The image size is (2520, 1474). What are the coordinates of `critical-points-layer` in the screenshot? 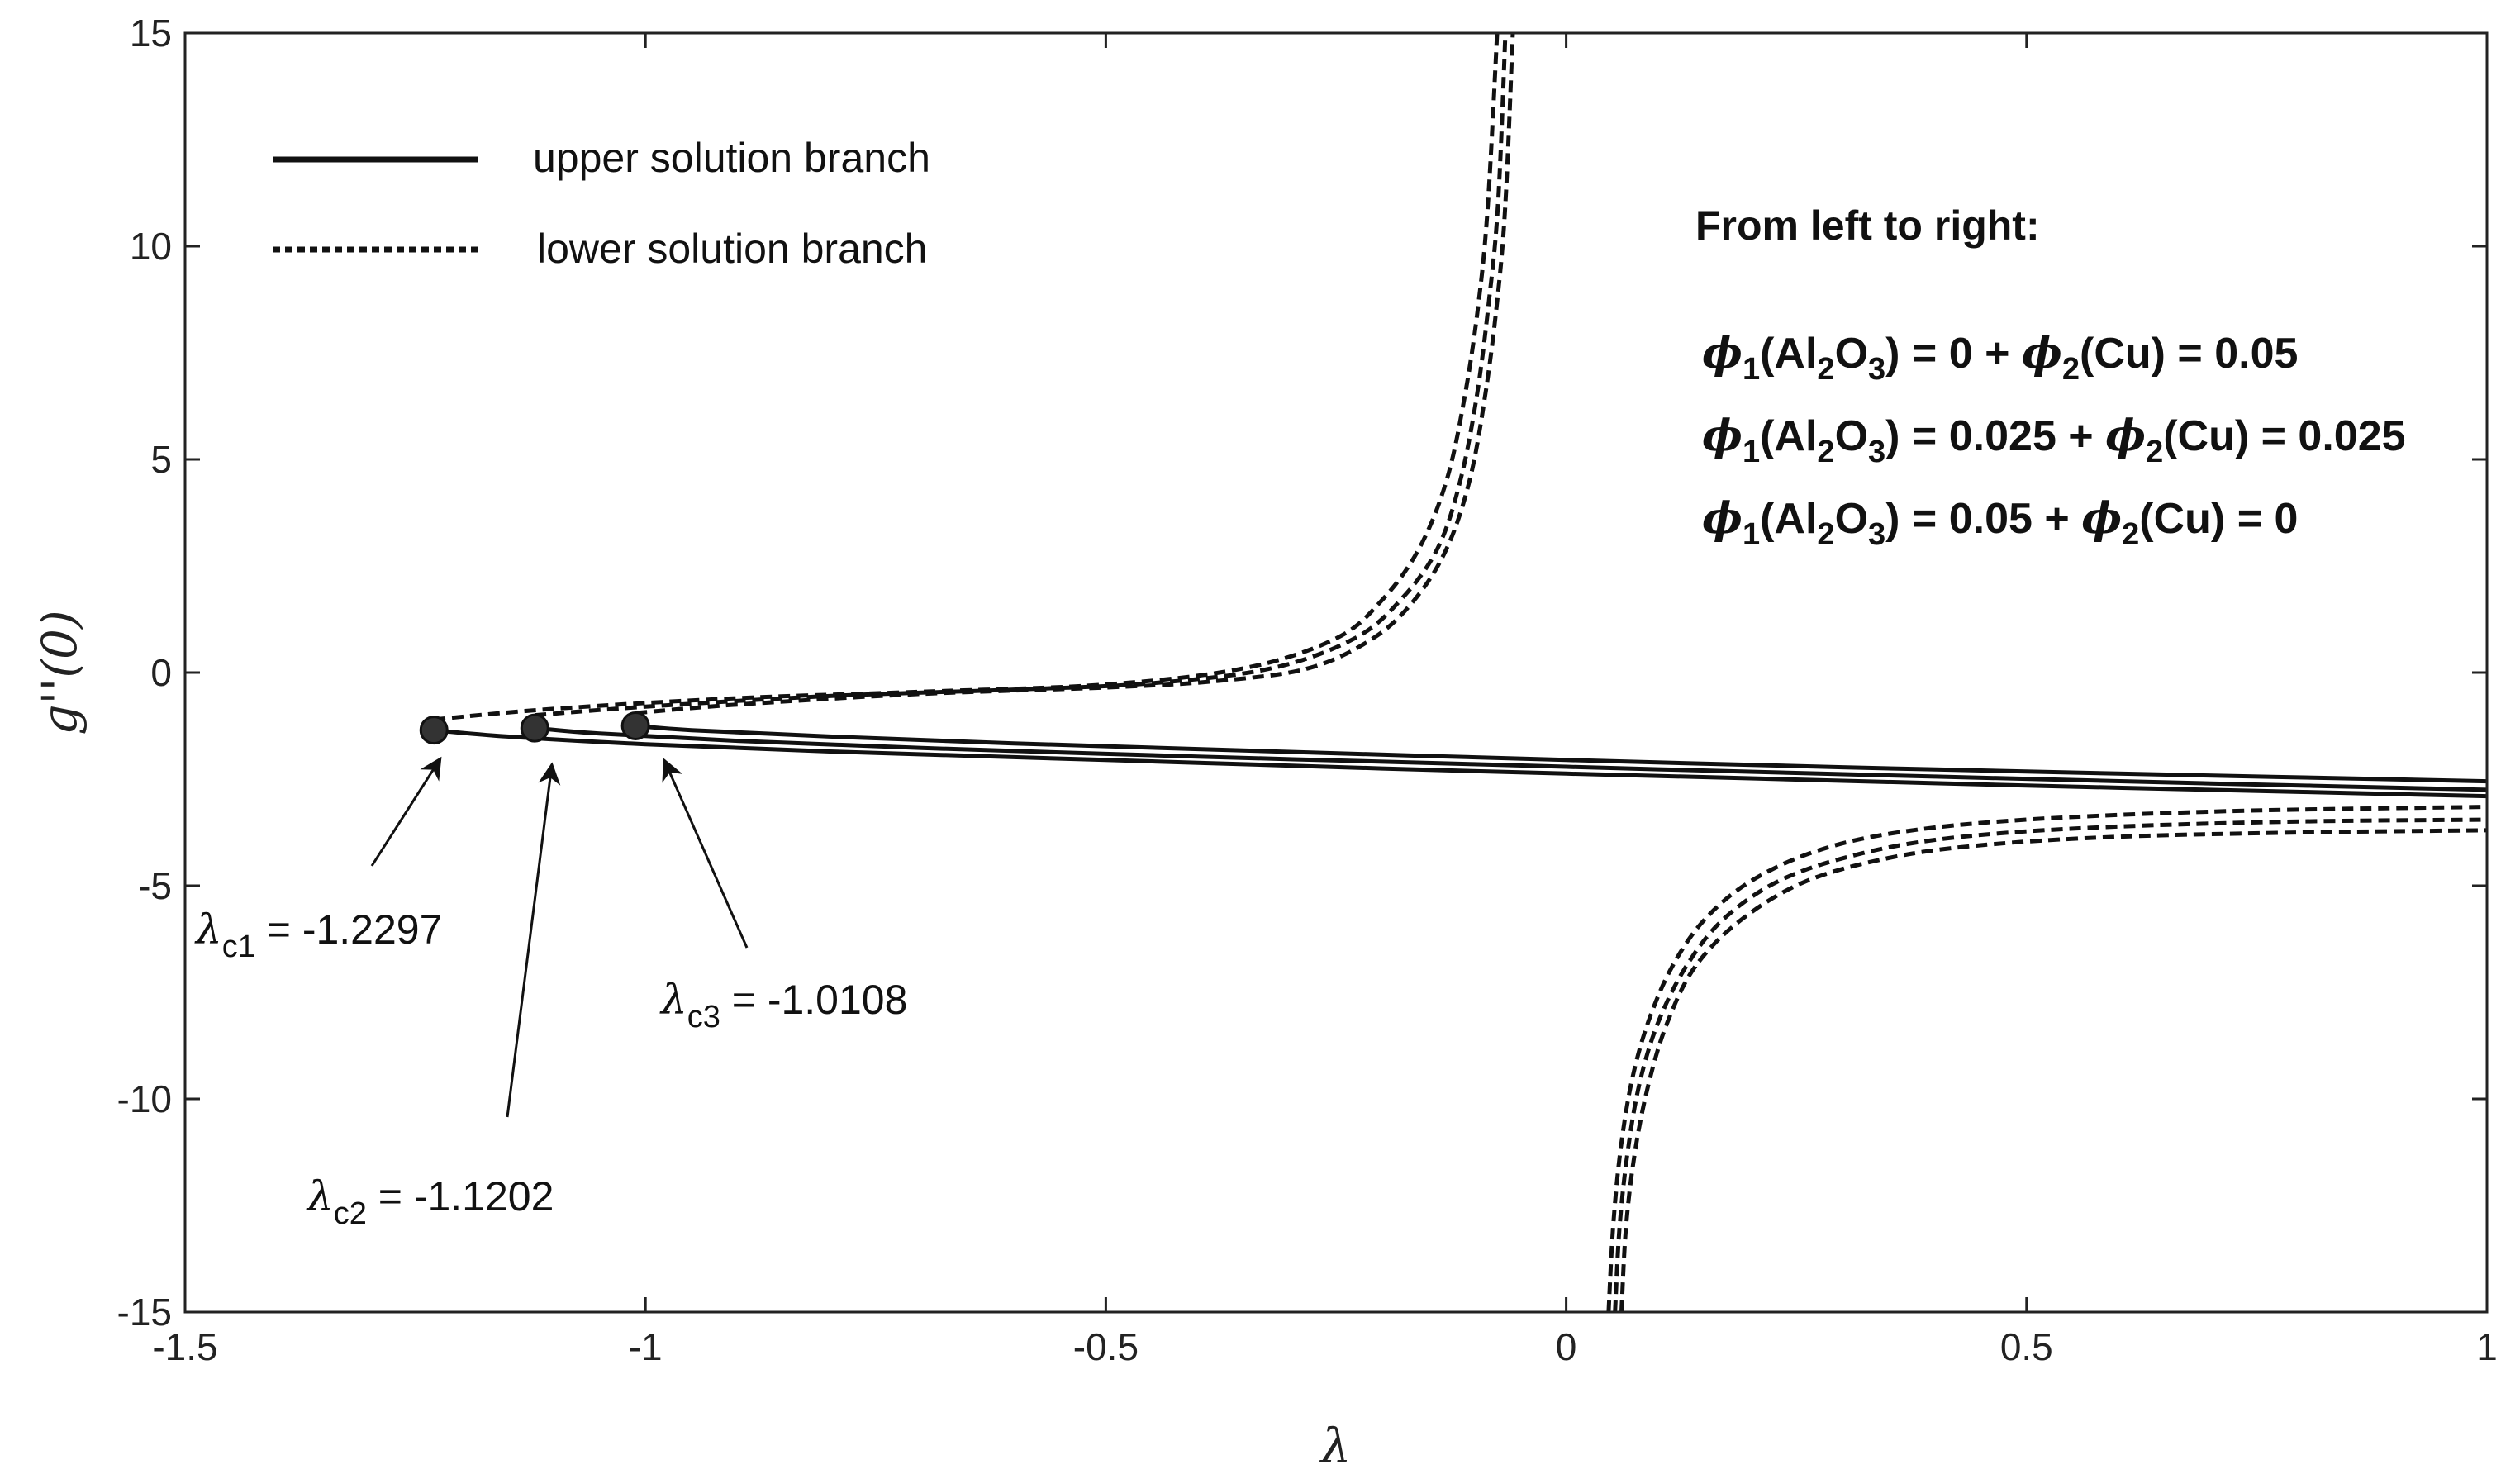 It's located at (534, 728).